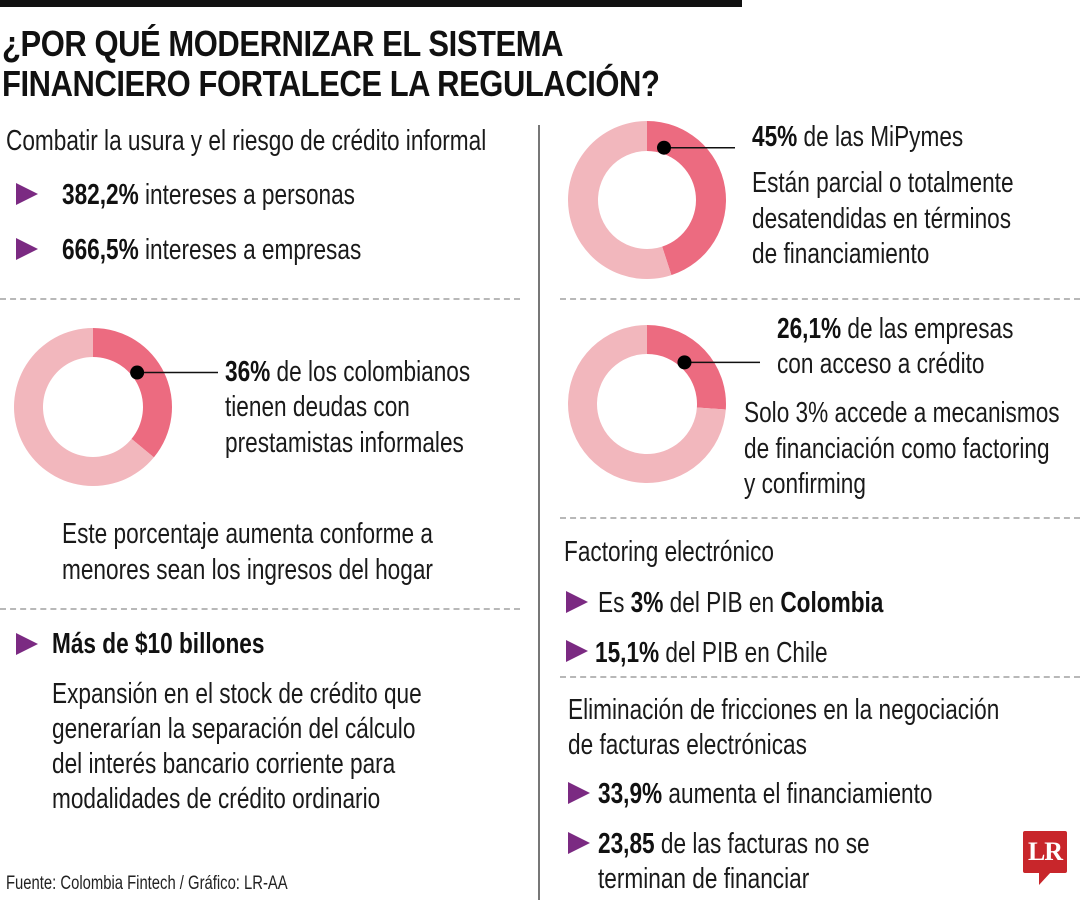 Image resolution: width=1080 pixels, height=900 pixels. I want to click on fricciones-item1-text: aumenta el financiamiento, so click(797, 794).